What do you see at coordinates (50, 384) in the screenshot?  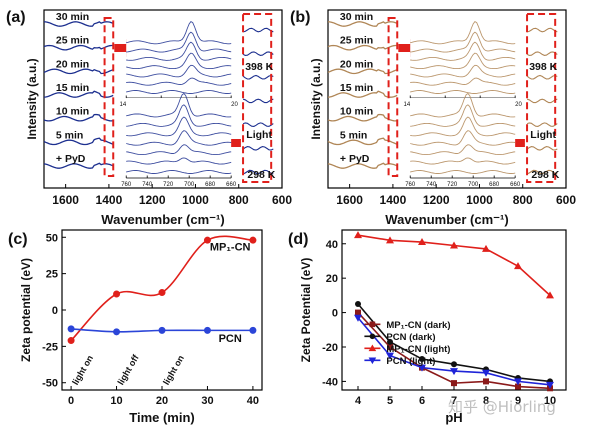 I see `y-tick-label: -50` at bounding box center [50, 384].